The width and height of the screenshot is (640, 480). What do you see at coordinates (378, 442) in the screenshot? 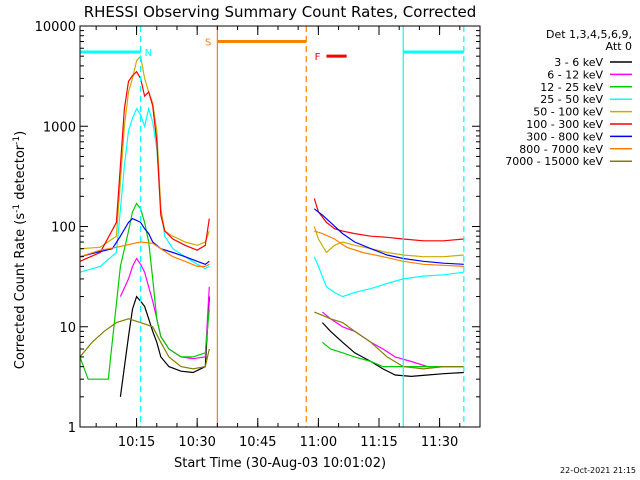
I see `x-tick-label: 11:15` at bounding box center [378, 442].